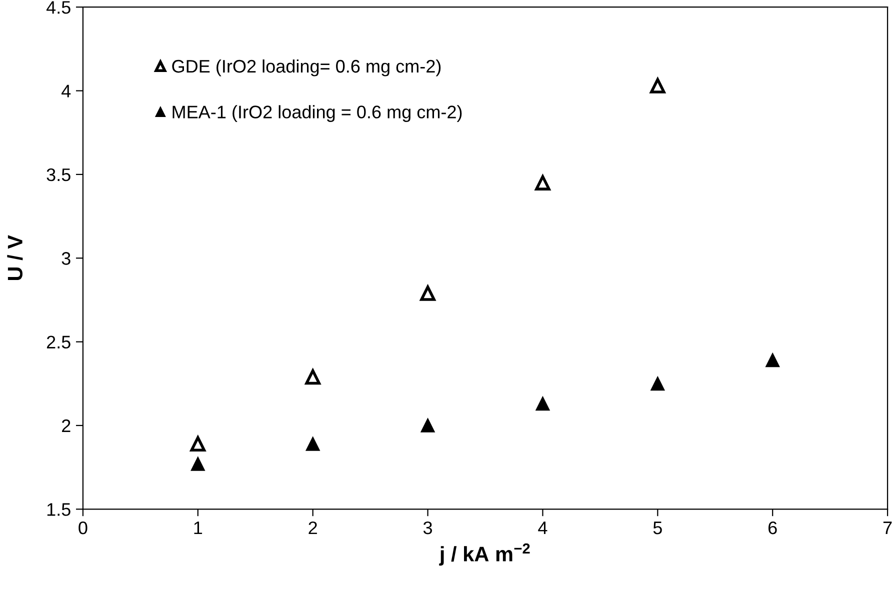  What do you see at coordinates (66, 425) in the screenshot?
I see `y-tick-label: 2` at bounding box center [66, 425].